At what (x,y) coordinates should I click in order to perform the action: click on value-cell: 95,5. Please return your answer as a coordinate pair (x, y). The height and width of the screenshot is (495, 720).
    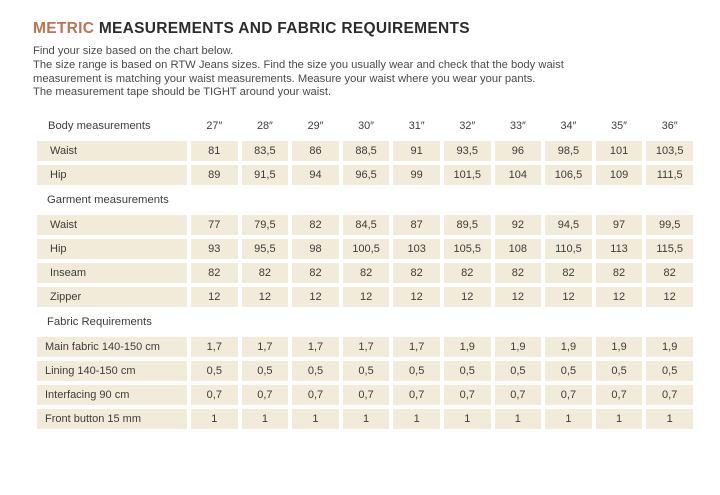
    Looking at the image, I should click on (265, 249).